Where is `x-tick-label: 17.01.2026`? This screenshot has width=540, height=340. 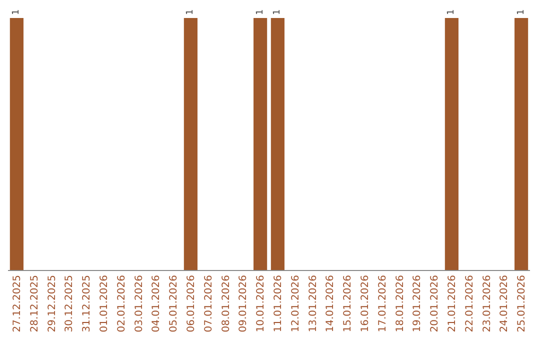
x-tick-label: 17.01.2026 is located at coordinates (382, 303).